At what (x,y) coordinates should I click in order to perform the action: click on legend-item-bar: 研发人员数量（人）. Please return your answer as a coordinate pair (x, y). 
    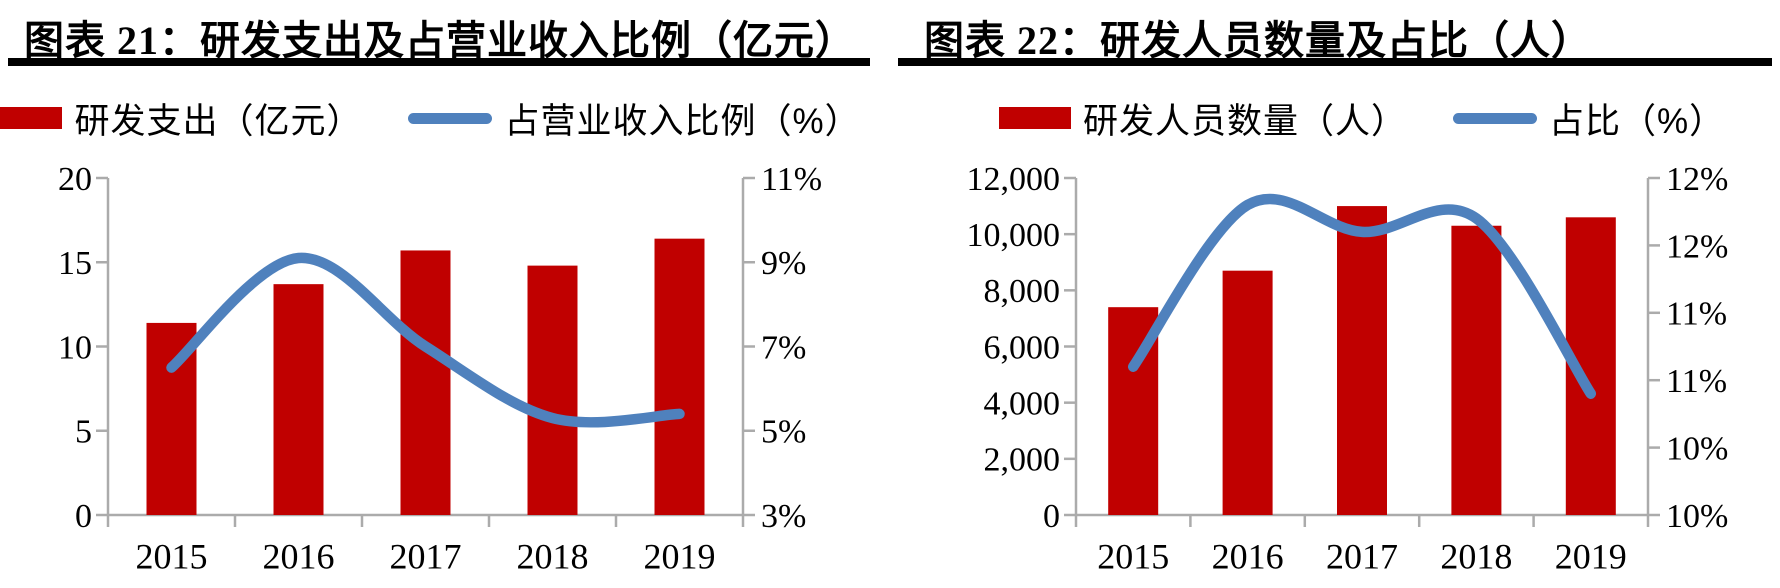
    Looking at the image, I should click on (1202, 118).